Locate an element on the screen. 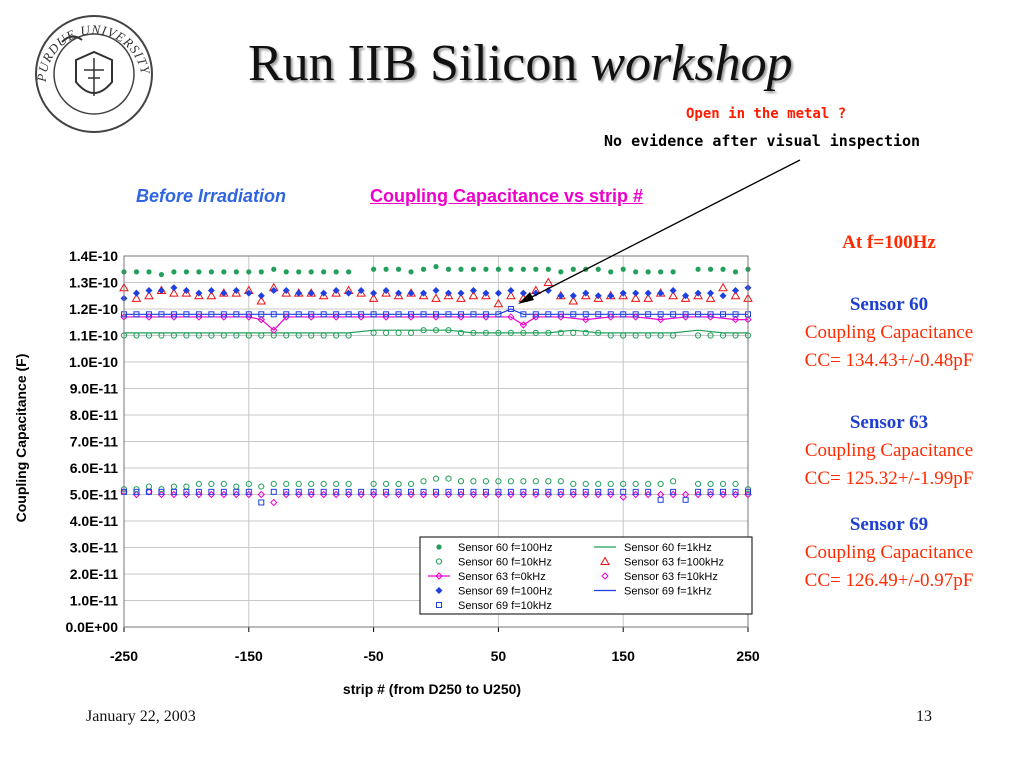 This screenshot has width=1024, height=768. series-sensor-63-f-10khz-point is located at coordinates (274, 502).